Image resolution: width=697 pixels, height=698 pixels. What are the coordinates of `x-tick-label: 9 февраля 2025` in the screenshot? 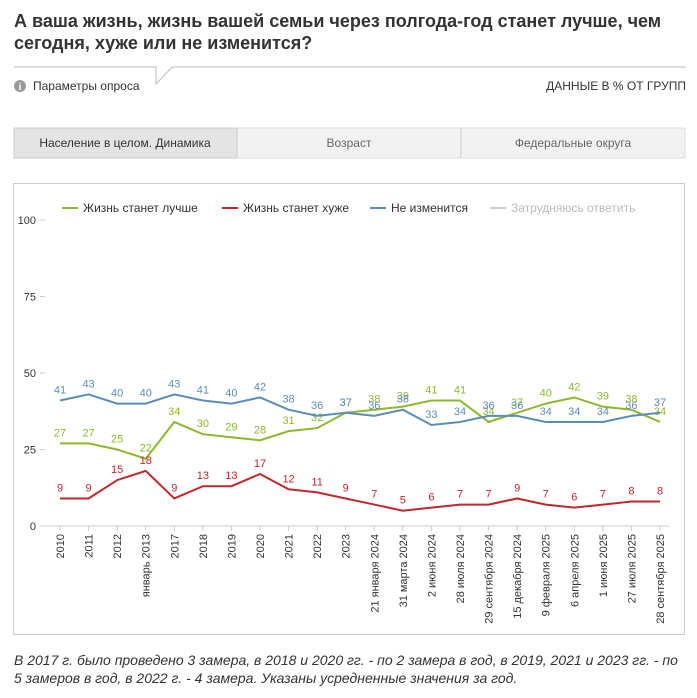 It's located at (547, 575).